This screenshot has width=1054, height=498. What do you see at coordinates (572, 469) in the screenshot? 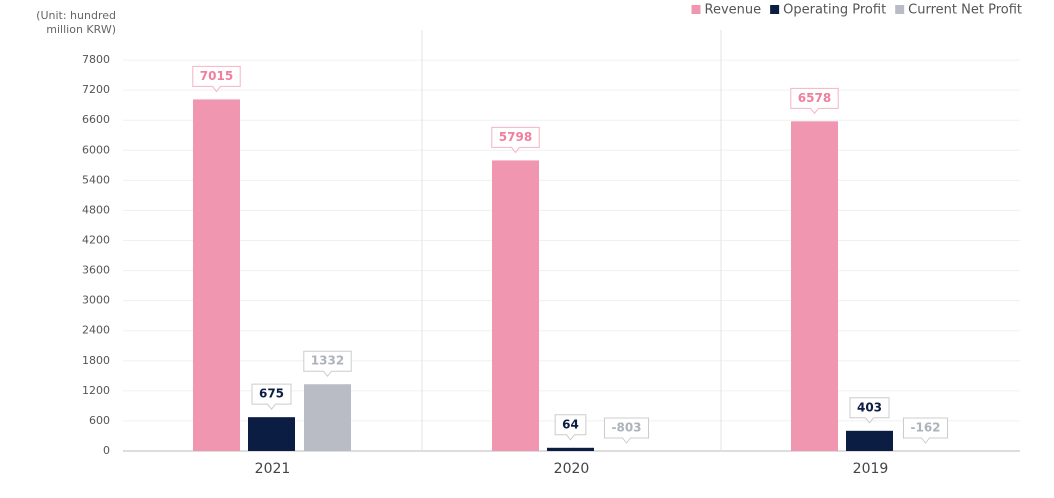
I see `x-tick-label: 2020` at bounding box center [572, 469].